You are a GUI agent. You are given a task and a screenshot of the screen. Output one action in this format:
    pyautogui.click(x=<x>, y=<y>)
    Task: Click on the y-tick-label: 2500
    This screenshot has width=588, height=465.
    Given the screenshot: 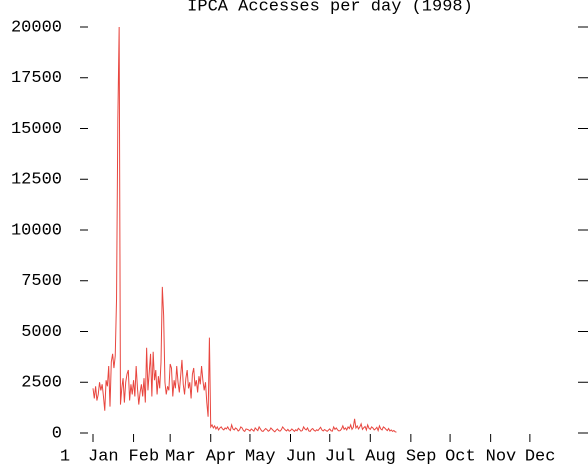 What is the action you would take?
    pyautogui.click(x=41, y=383)
    